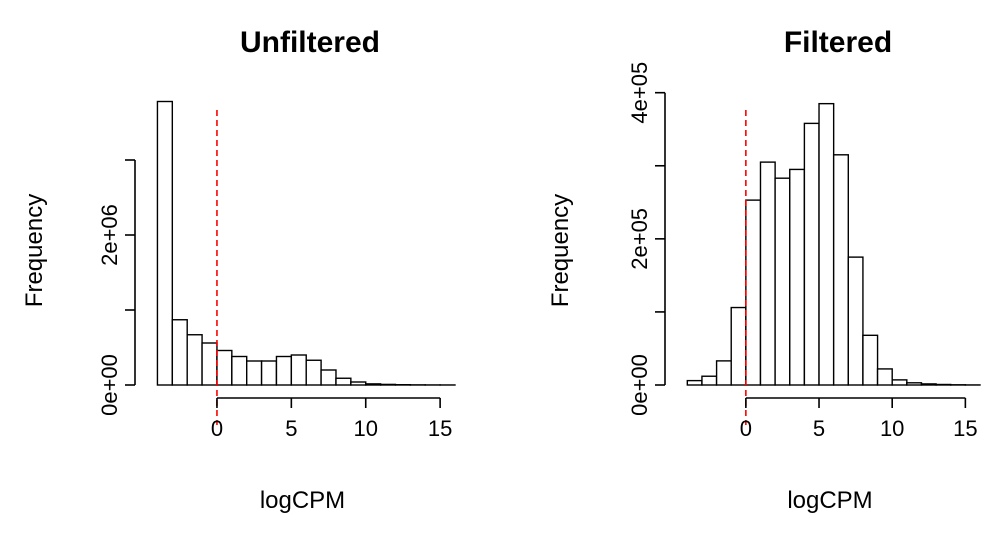  What do you see at coordinates (310, 42) in the screenshot?
I see `chart-title: Unfiltered` at bounding box center [310, 42].